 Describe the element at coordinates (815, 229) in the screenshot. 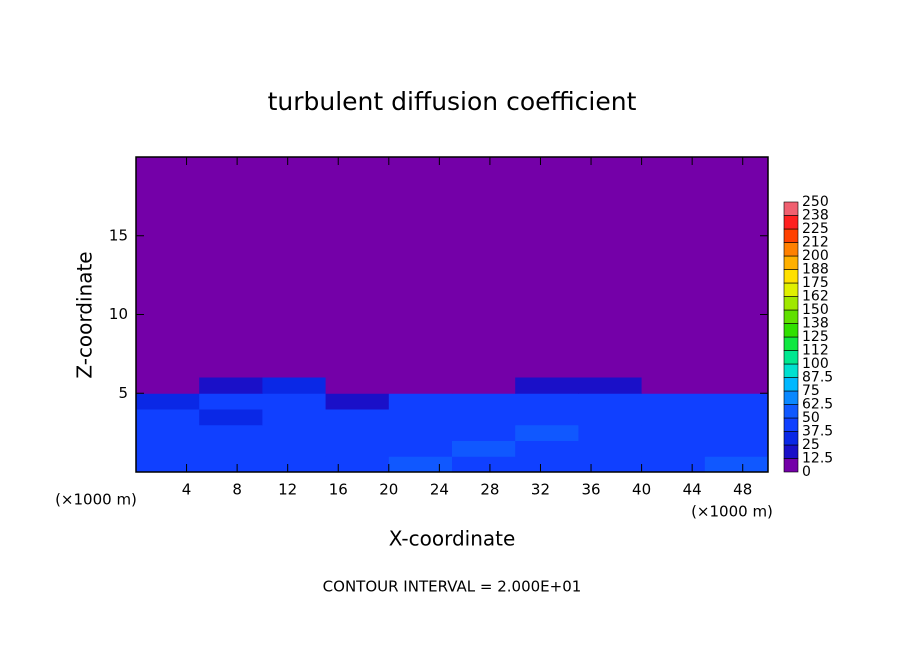

I see `colorbar-label: 225` at that location.